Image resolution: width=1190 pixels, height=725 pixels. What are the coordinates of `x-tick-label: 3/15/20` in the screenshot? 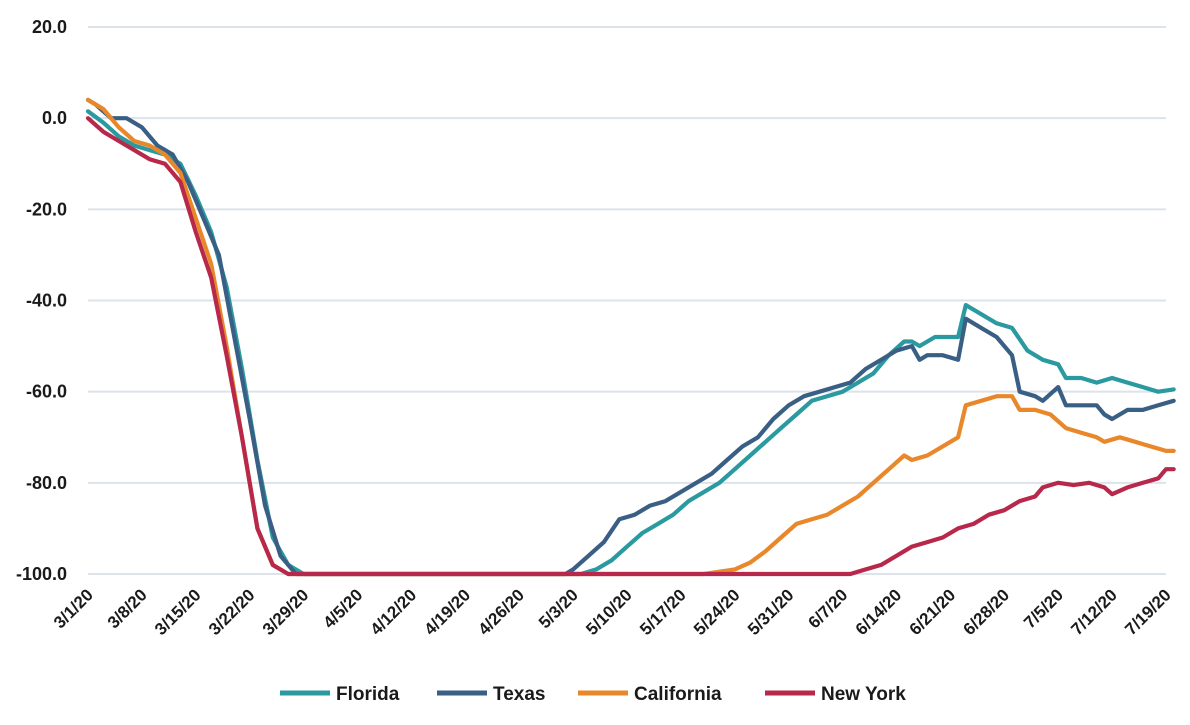 It's located at (178, 612).